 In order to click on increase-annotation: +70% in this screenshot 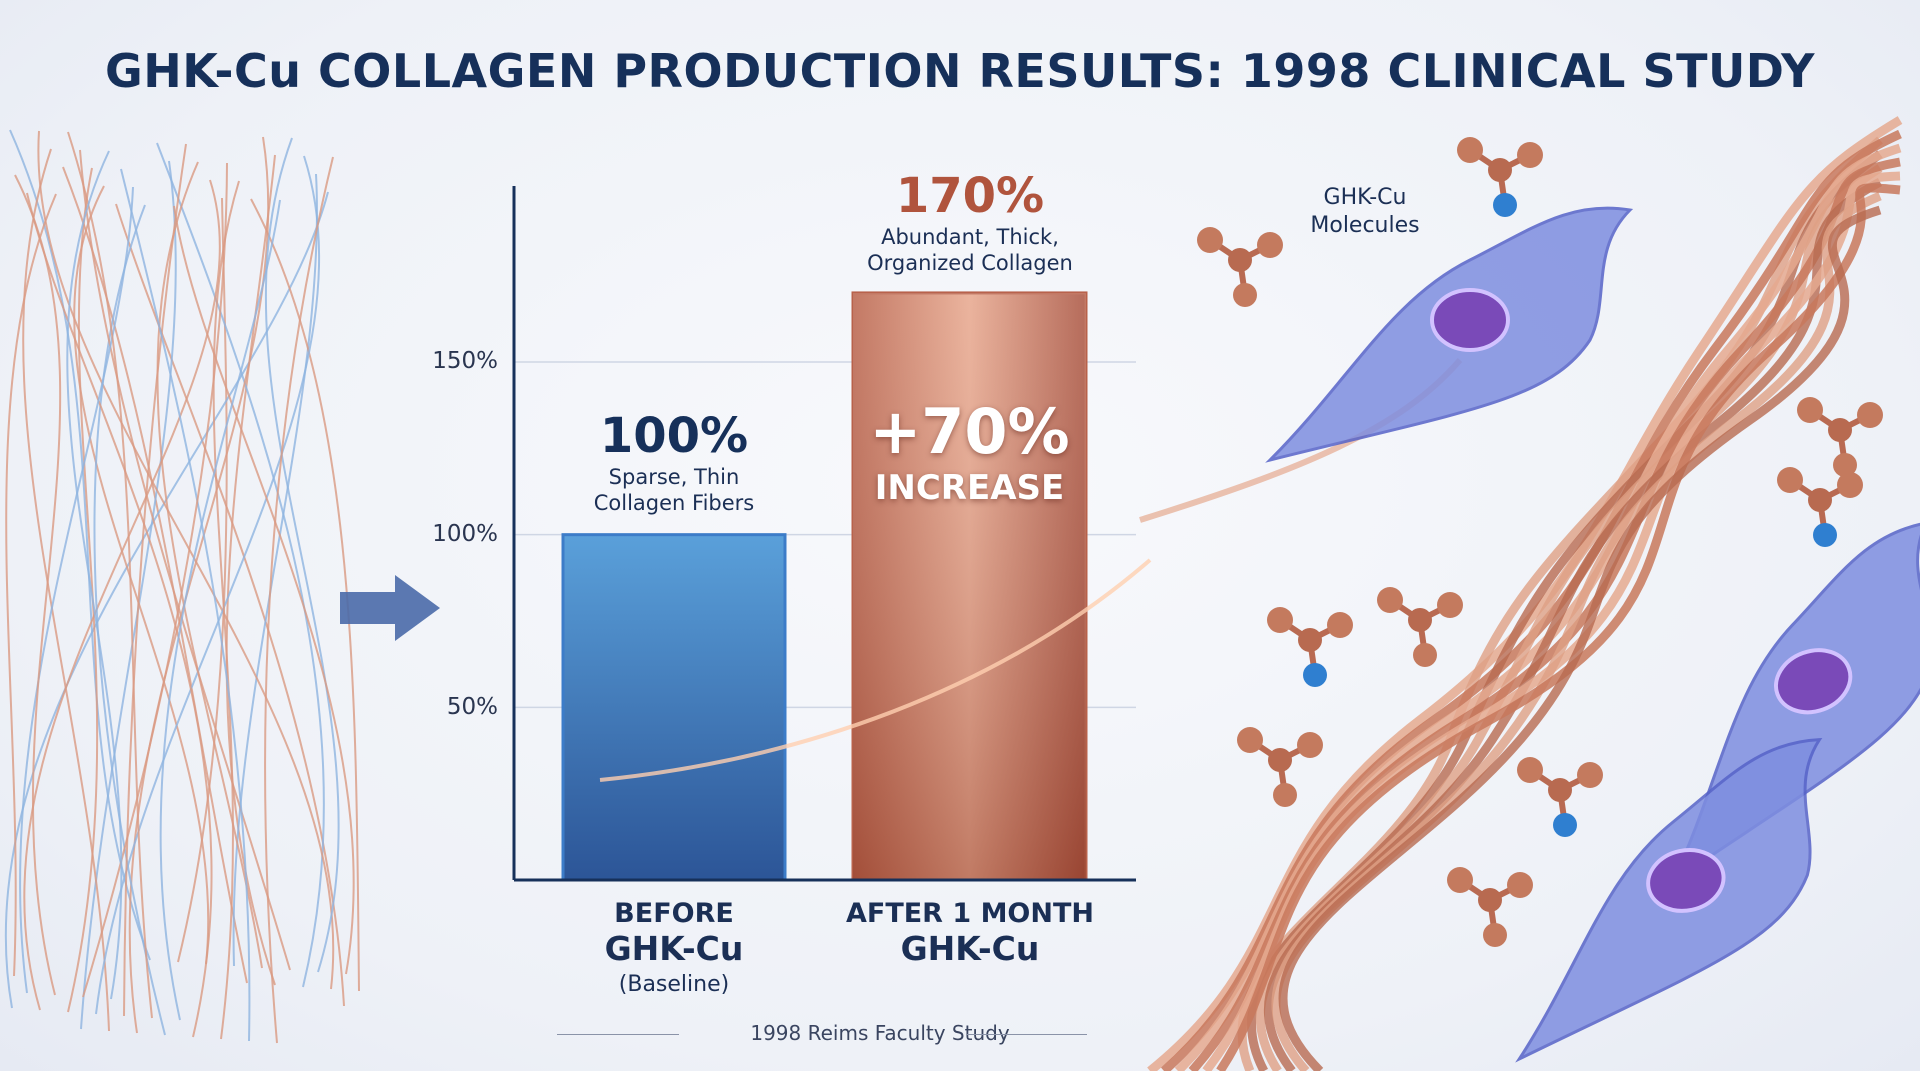, I will do `click(969, 431)`.